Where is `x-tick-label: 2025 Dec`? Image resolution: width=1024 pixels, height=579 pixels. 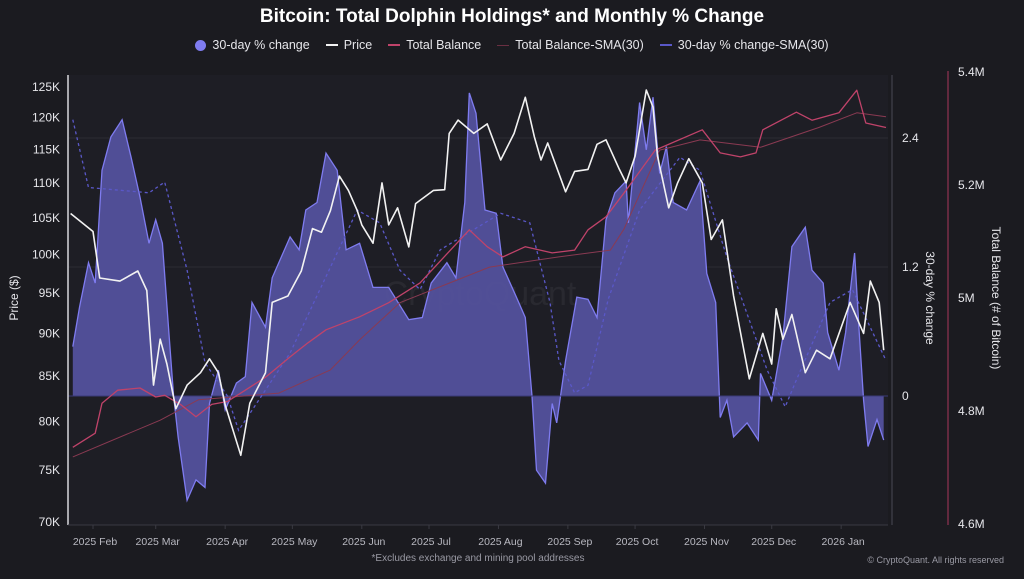
x-tick-label: 2025 Dec is located at coordinates (773, 542).